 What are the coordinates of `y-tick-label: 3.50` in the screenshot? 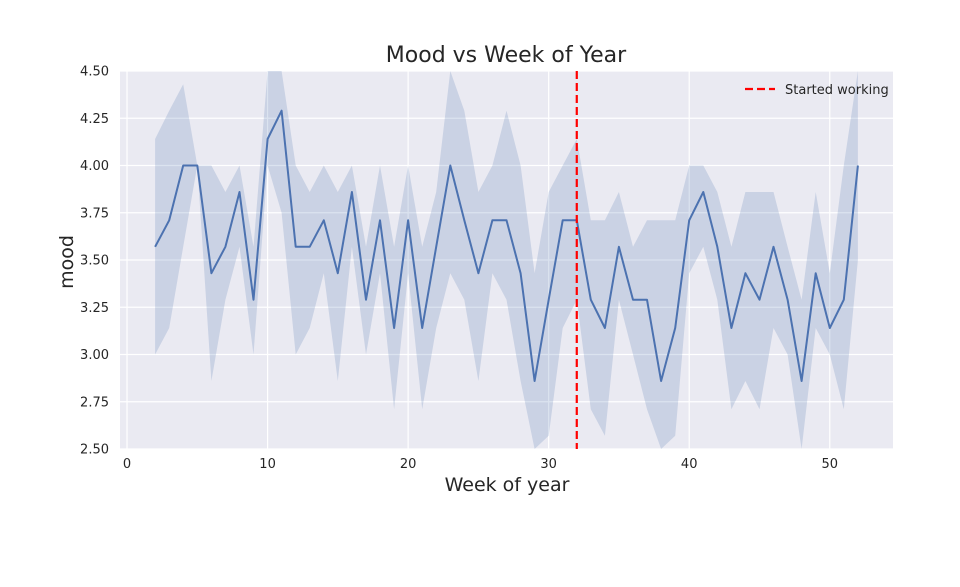 It's located at (94, 261).